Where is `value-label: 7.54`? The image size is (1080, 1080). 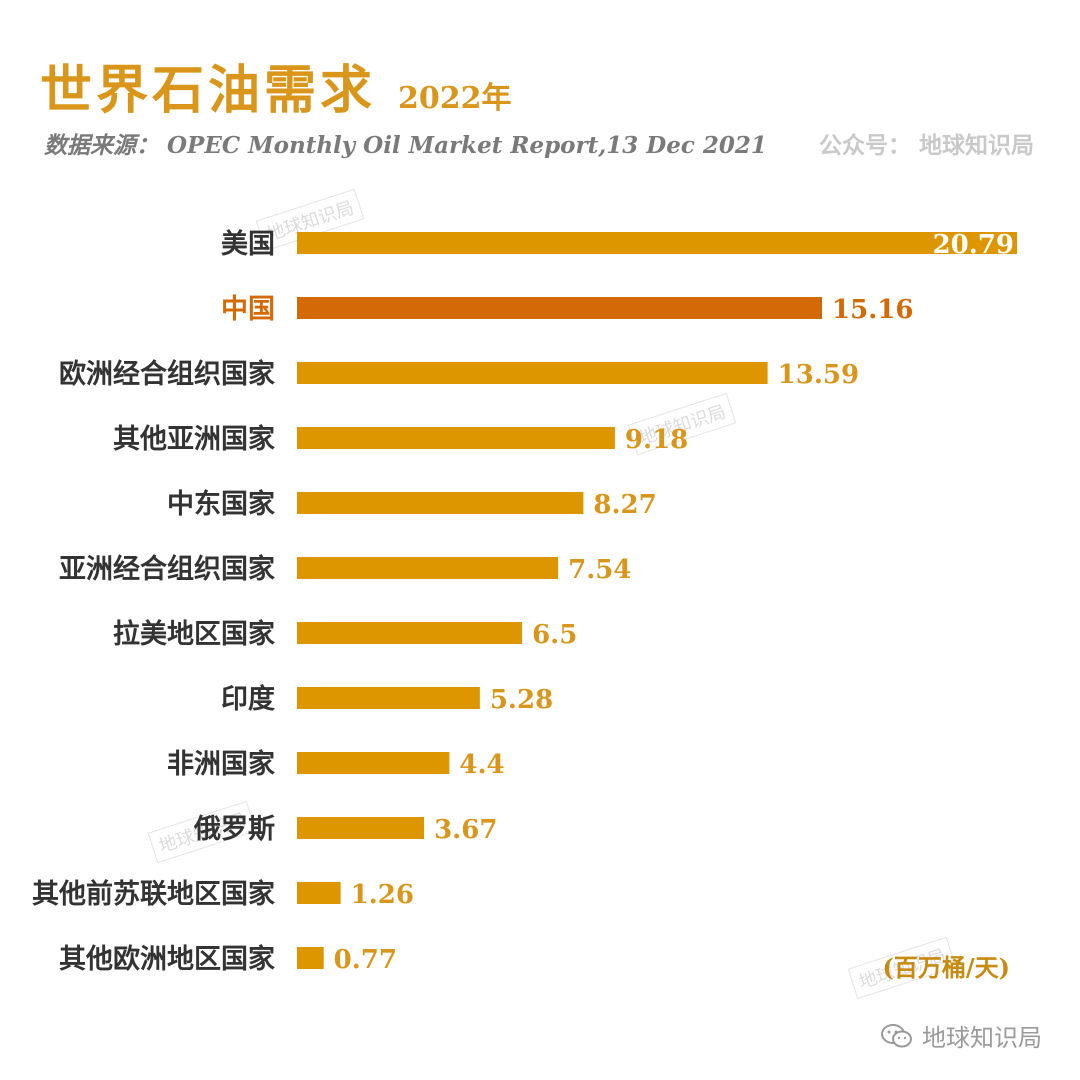
value-label: 7.54 is located at coordinates (599, 570).